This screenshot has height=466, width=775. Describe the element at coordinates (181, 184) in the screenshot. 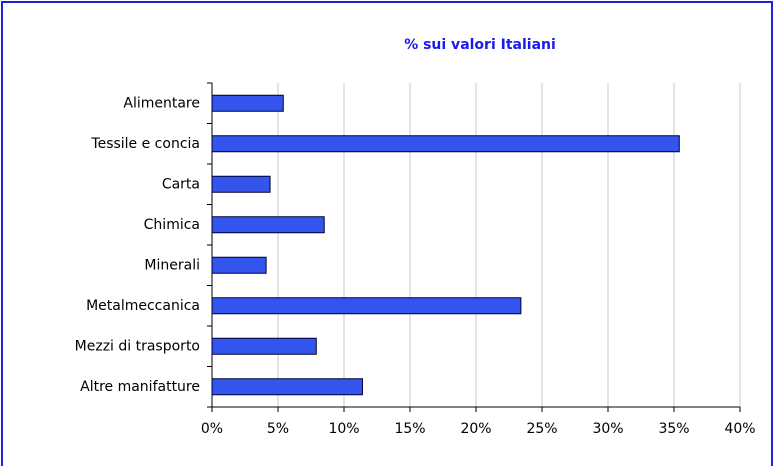

I see `y-tick-label: Carta` at that location.